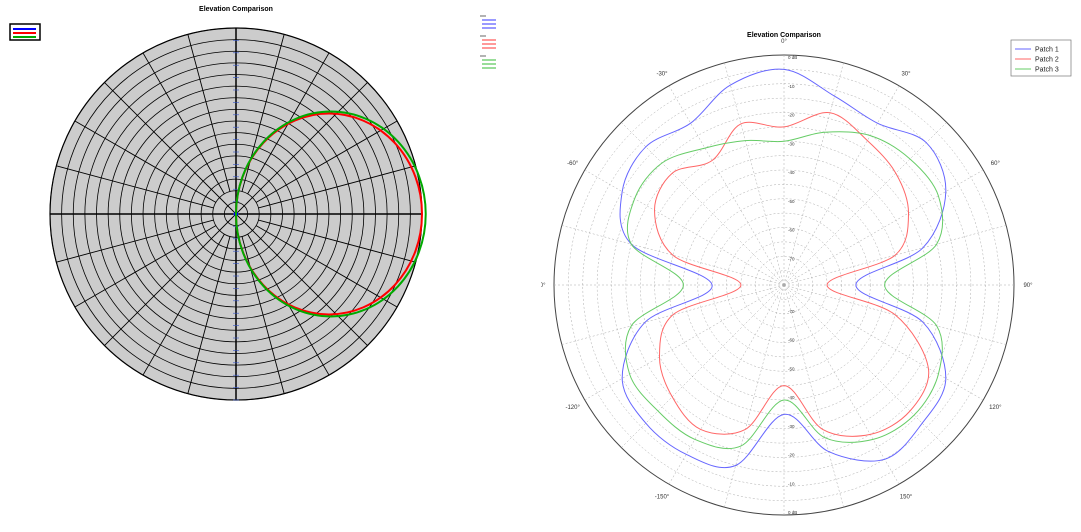  What do you see at coordinates (662, 75) in the screenshot?
I see `right-angle-tick: -30°` at bounding box center [662, 75].